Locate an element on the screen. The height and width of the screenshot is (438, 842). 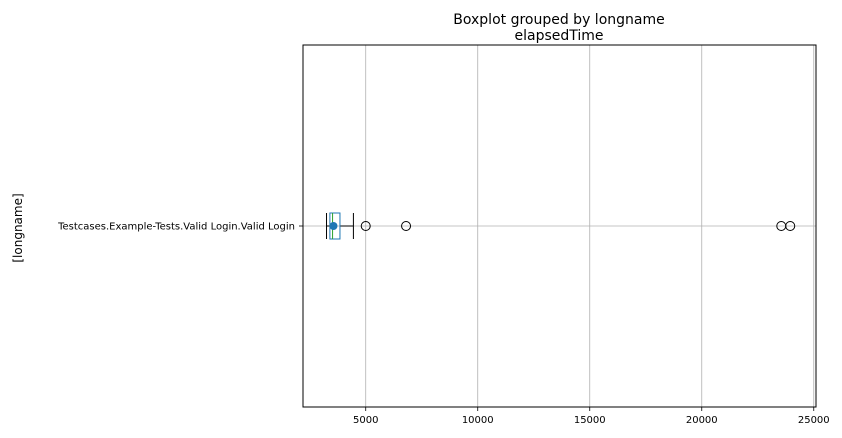
x-tick-label: 20000 is located at coordinates (702, 420).